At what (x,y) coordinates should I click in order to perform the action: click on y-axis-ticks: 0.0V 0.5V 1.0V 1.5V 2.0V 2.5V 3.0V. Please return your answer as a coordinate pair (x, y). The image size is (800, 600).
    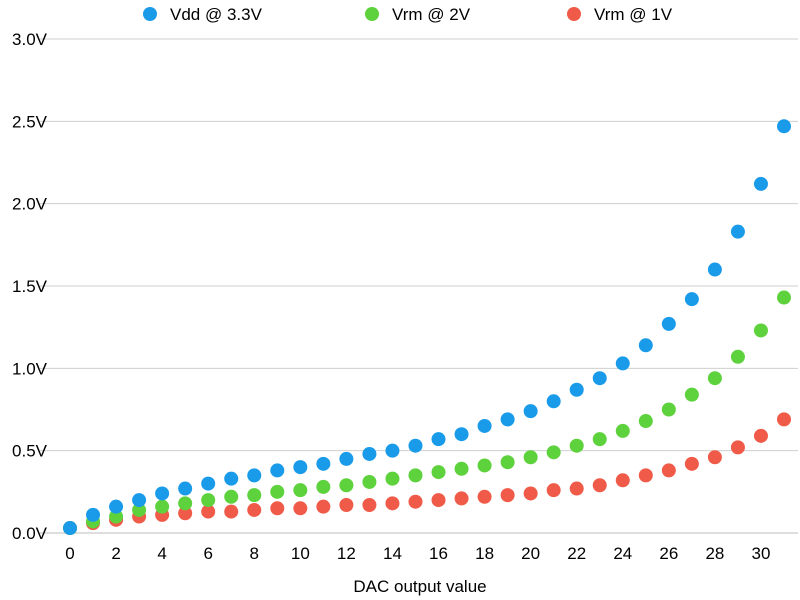
    Looking at the image, I should click on (30, 286).